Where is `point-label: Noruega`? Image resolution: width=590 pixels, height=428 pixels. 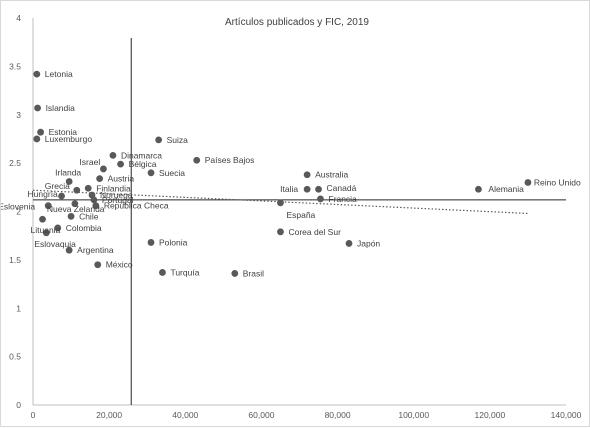 point-label: Noruega is located at coordinates (116, 195).